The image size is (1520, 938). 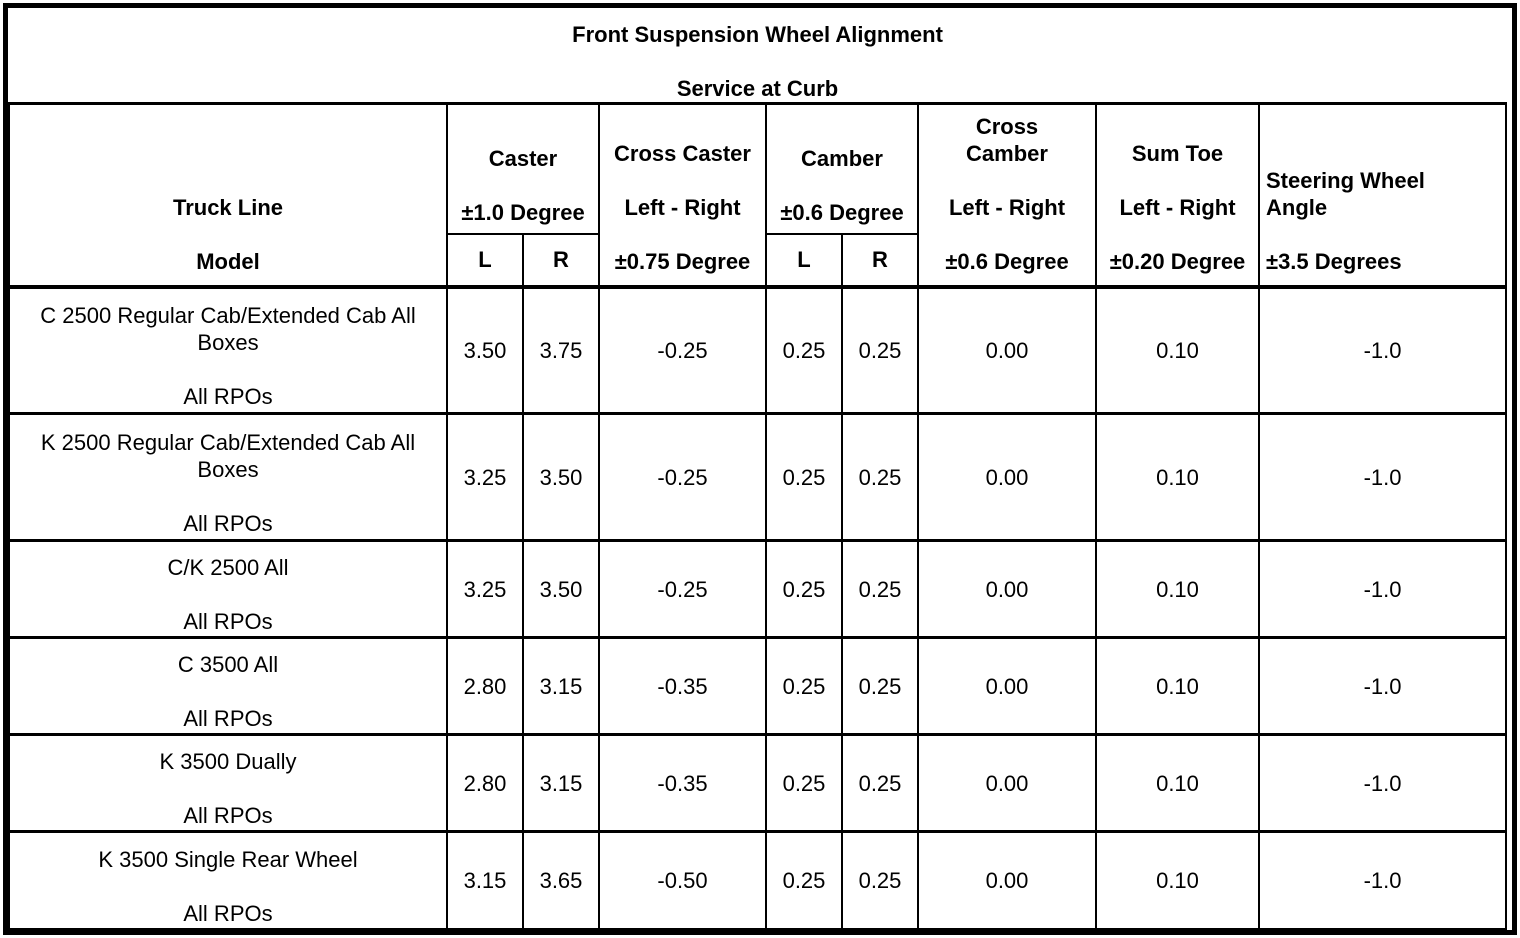 What do you see at coordinates (485, 350) in the screenshot?
I see `caster-left-value: 3.50` at bounding box center [485, 350].